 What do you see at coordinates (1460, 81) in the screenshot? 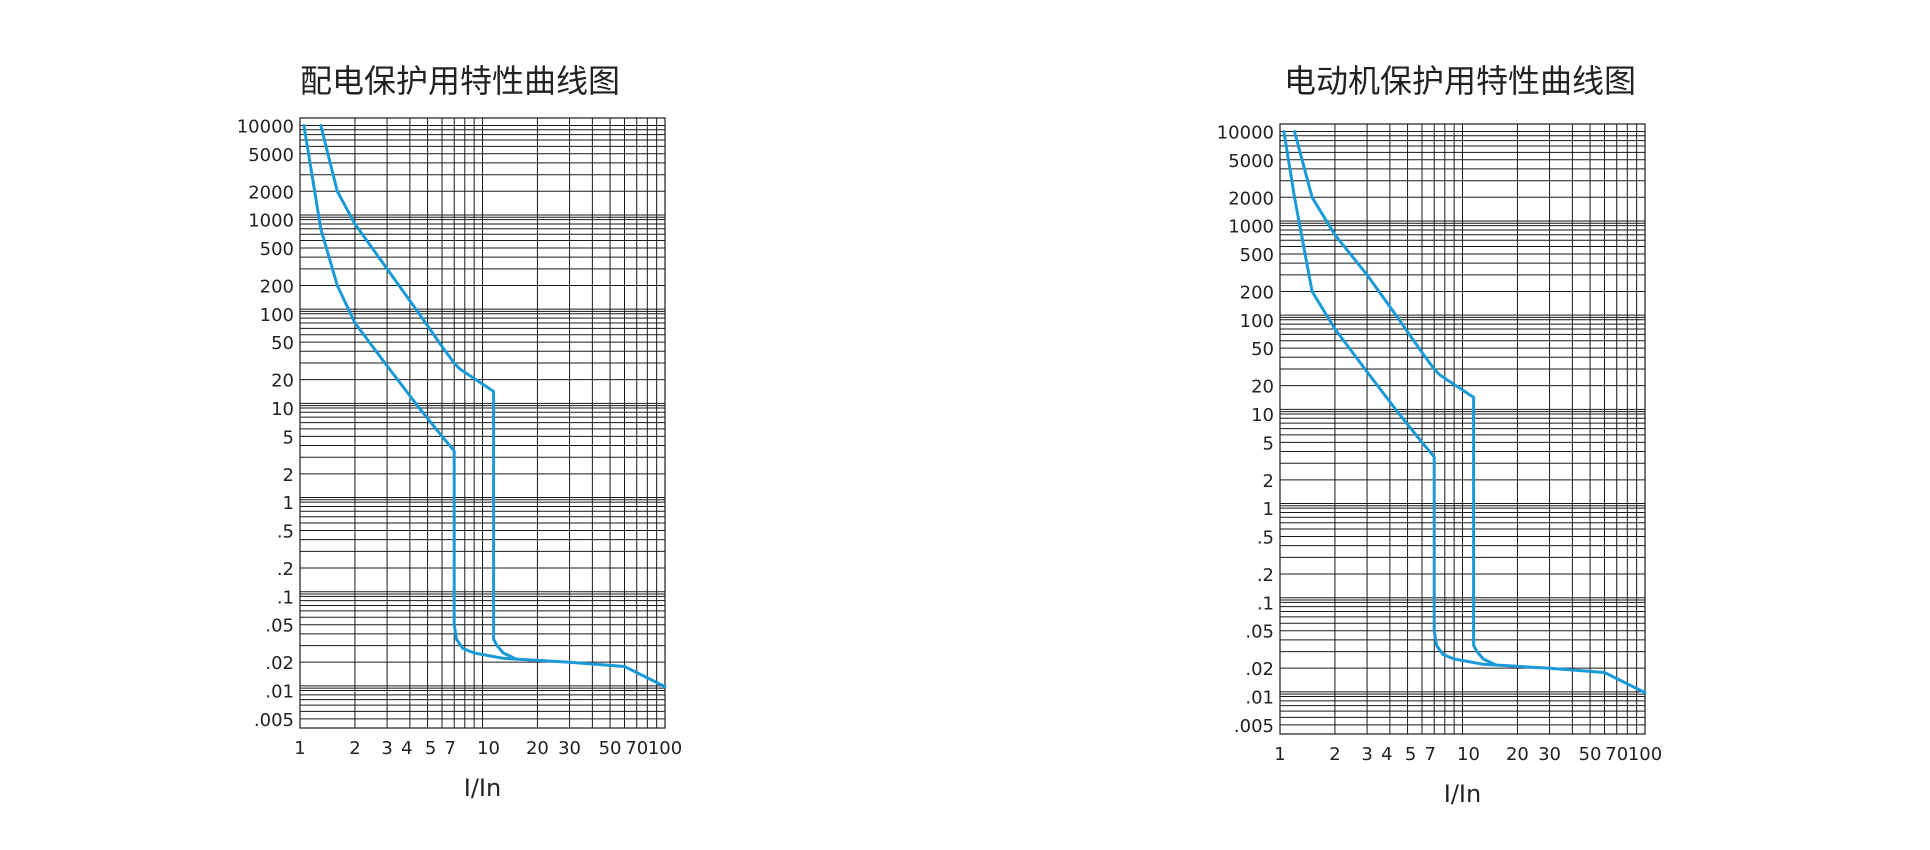
I see `chart-title: 电动机保护用特性曲线图` at bounding box center [1460, 81].